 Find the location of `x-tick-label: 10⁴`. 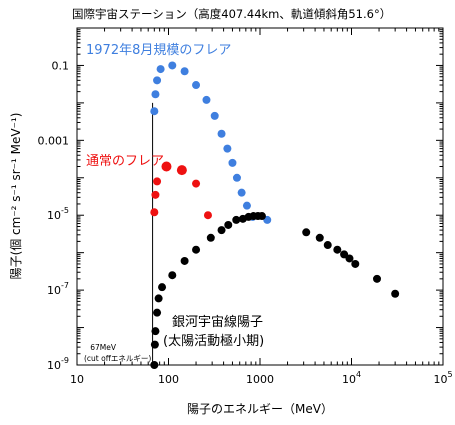

x-tick-label: 10⁴ is located at coordinates (351, 378).